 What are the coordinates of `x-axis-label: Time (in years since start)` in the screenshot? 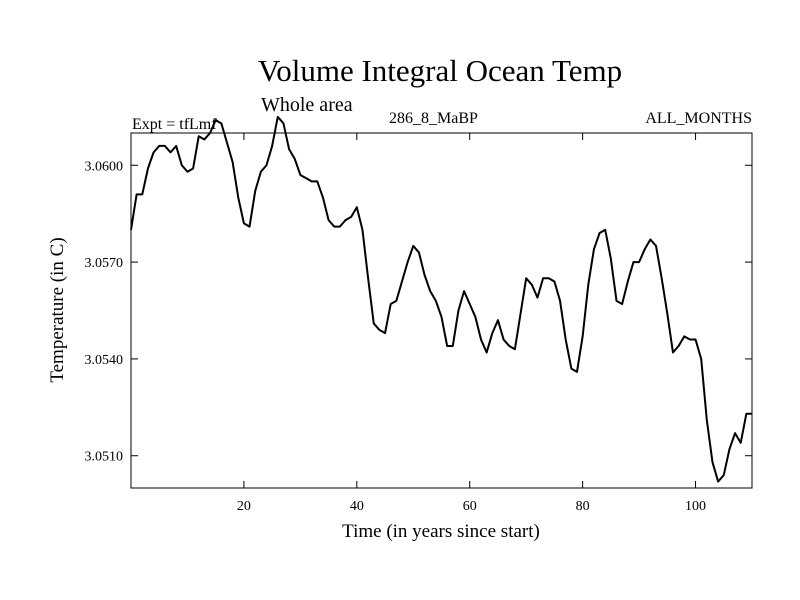 It's located at (441, 531).